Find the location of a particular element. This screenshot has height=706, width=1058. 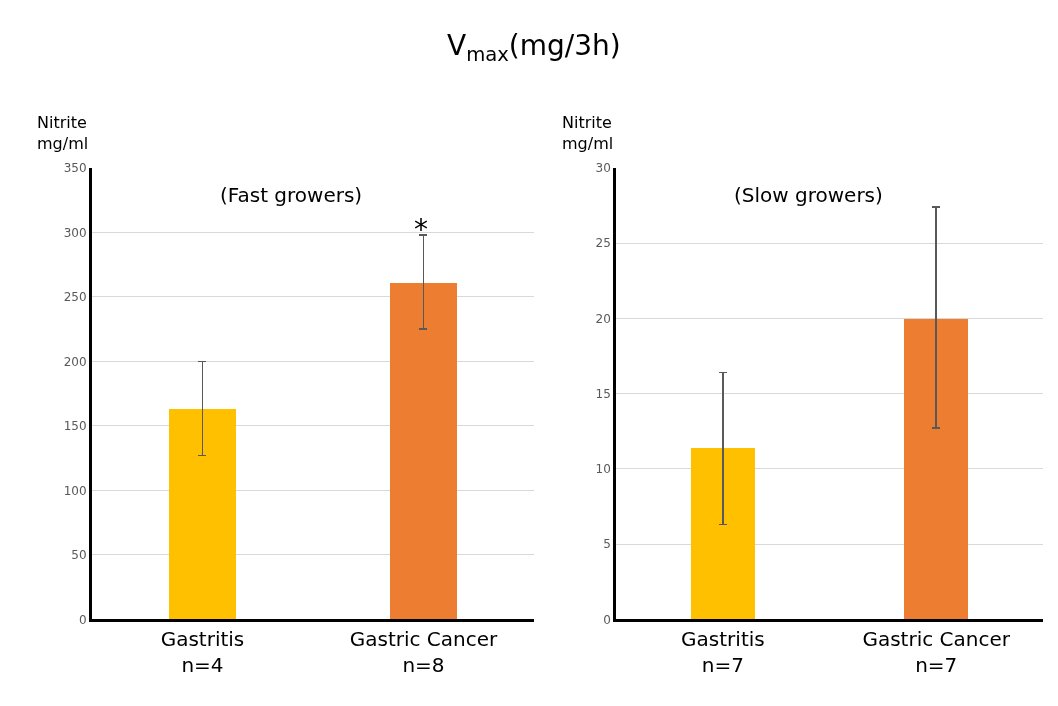

y-tick-label: 30 is located at coordinates (603, 168).